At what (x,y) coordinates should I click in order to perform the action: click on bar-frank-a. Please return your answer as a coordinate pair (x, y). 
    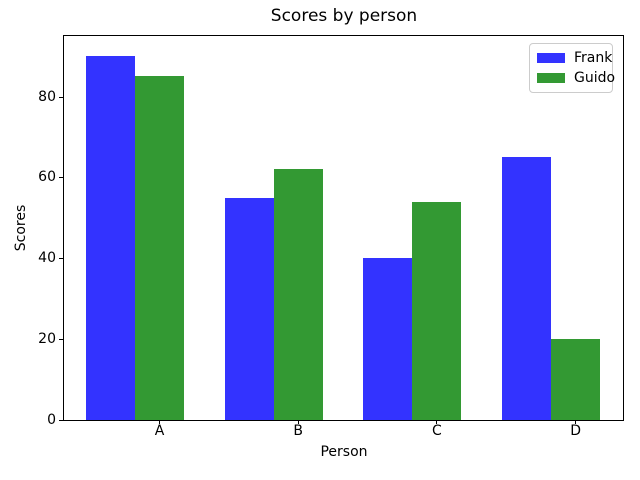
    Looking at the image, I should click on (110, 238).